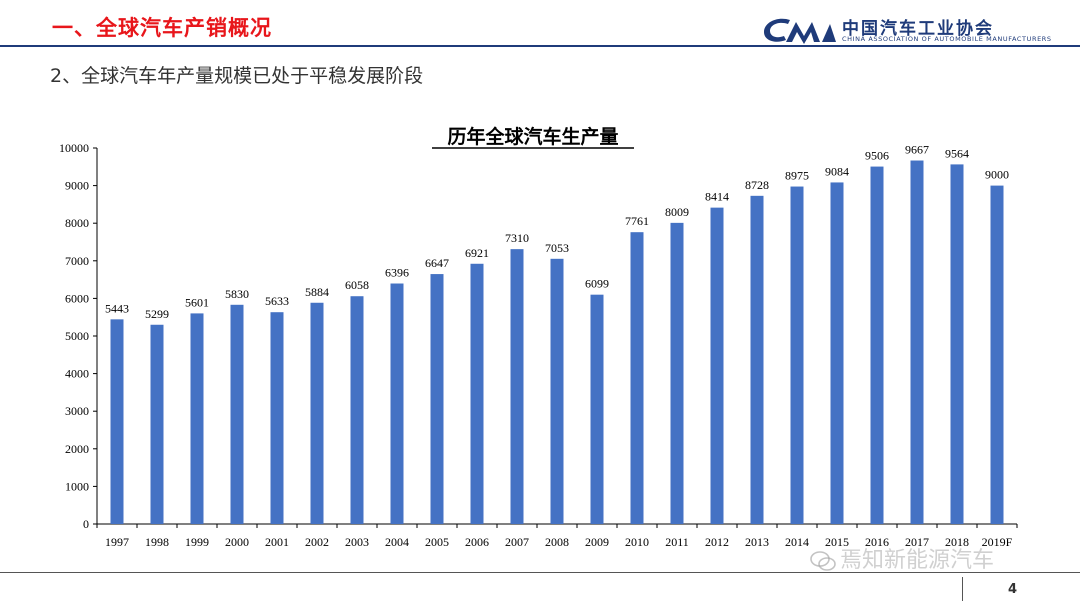 The height and width of the screenshot is (608, 1080). I want to click on x-tick-label: 2004, so click(397, 542).